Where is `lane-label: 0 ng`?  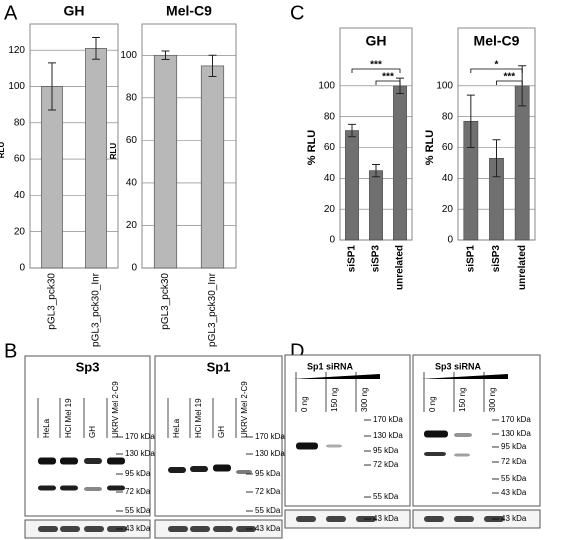 lane-label: 0 ng is located at coordinates (432, 404).